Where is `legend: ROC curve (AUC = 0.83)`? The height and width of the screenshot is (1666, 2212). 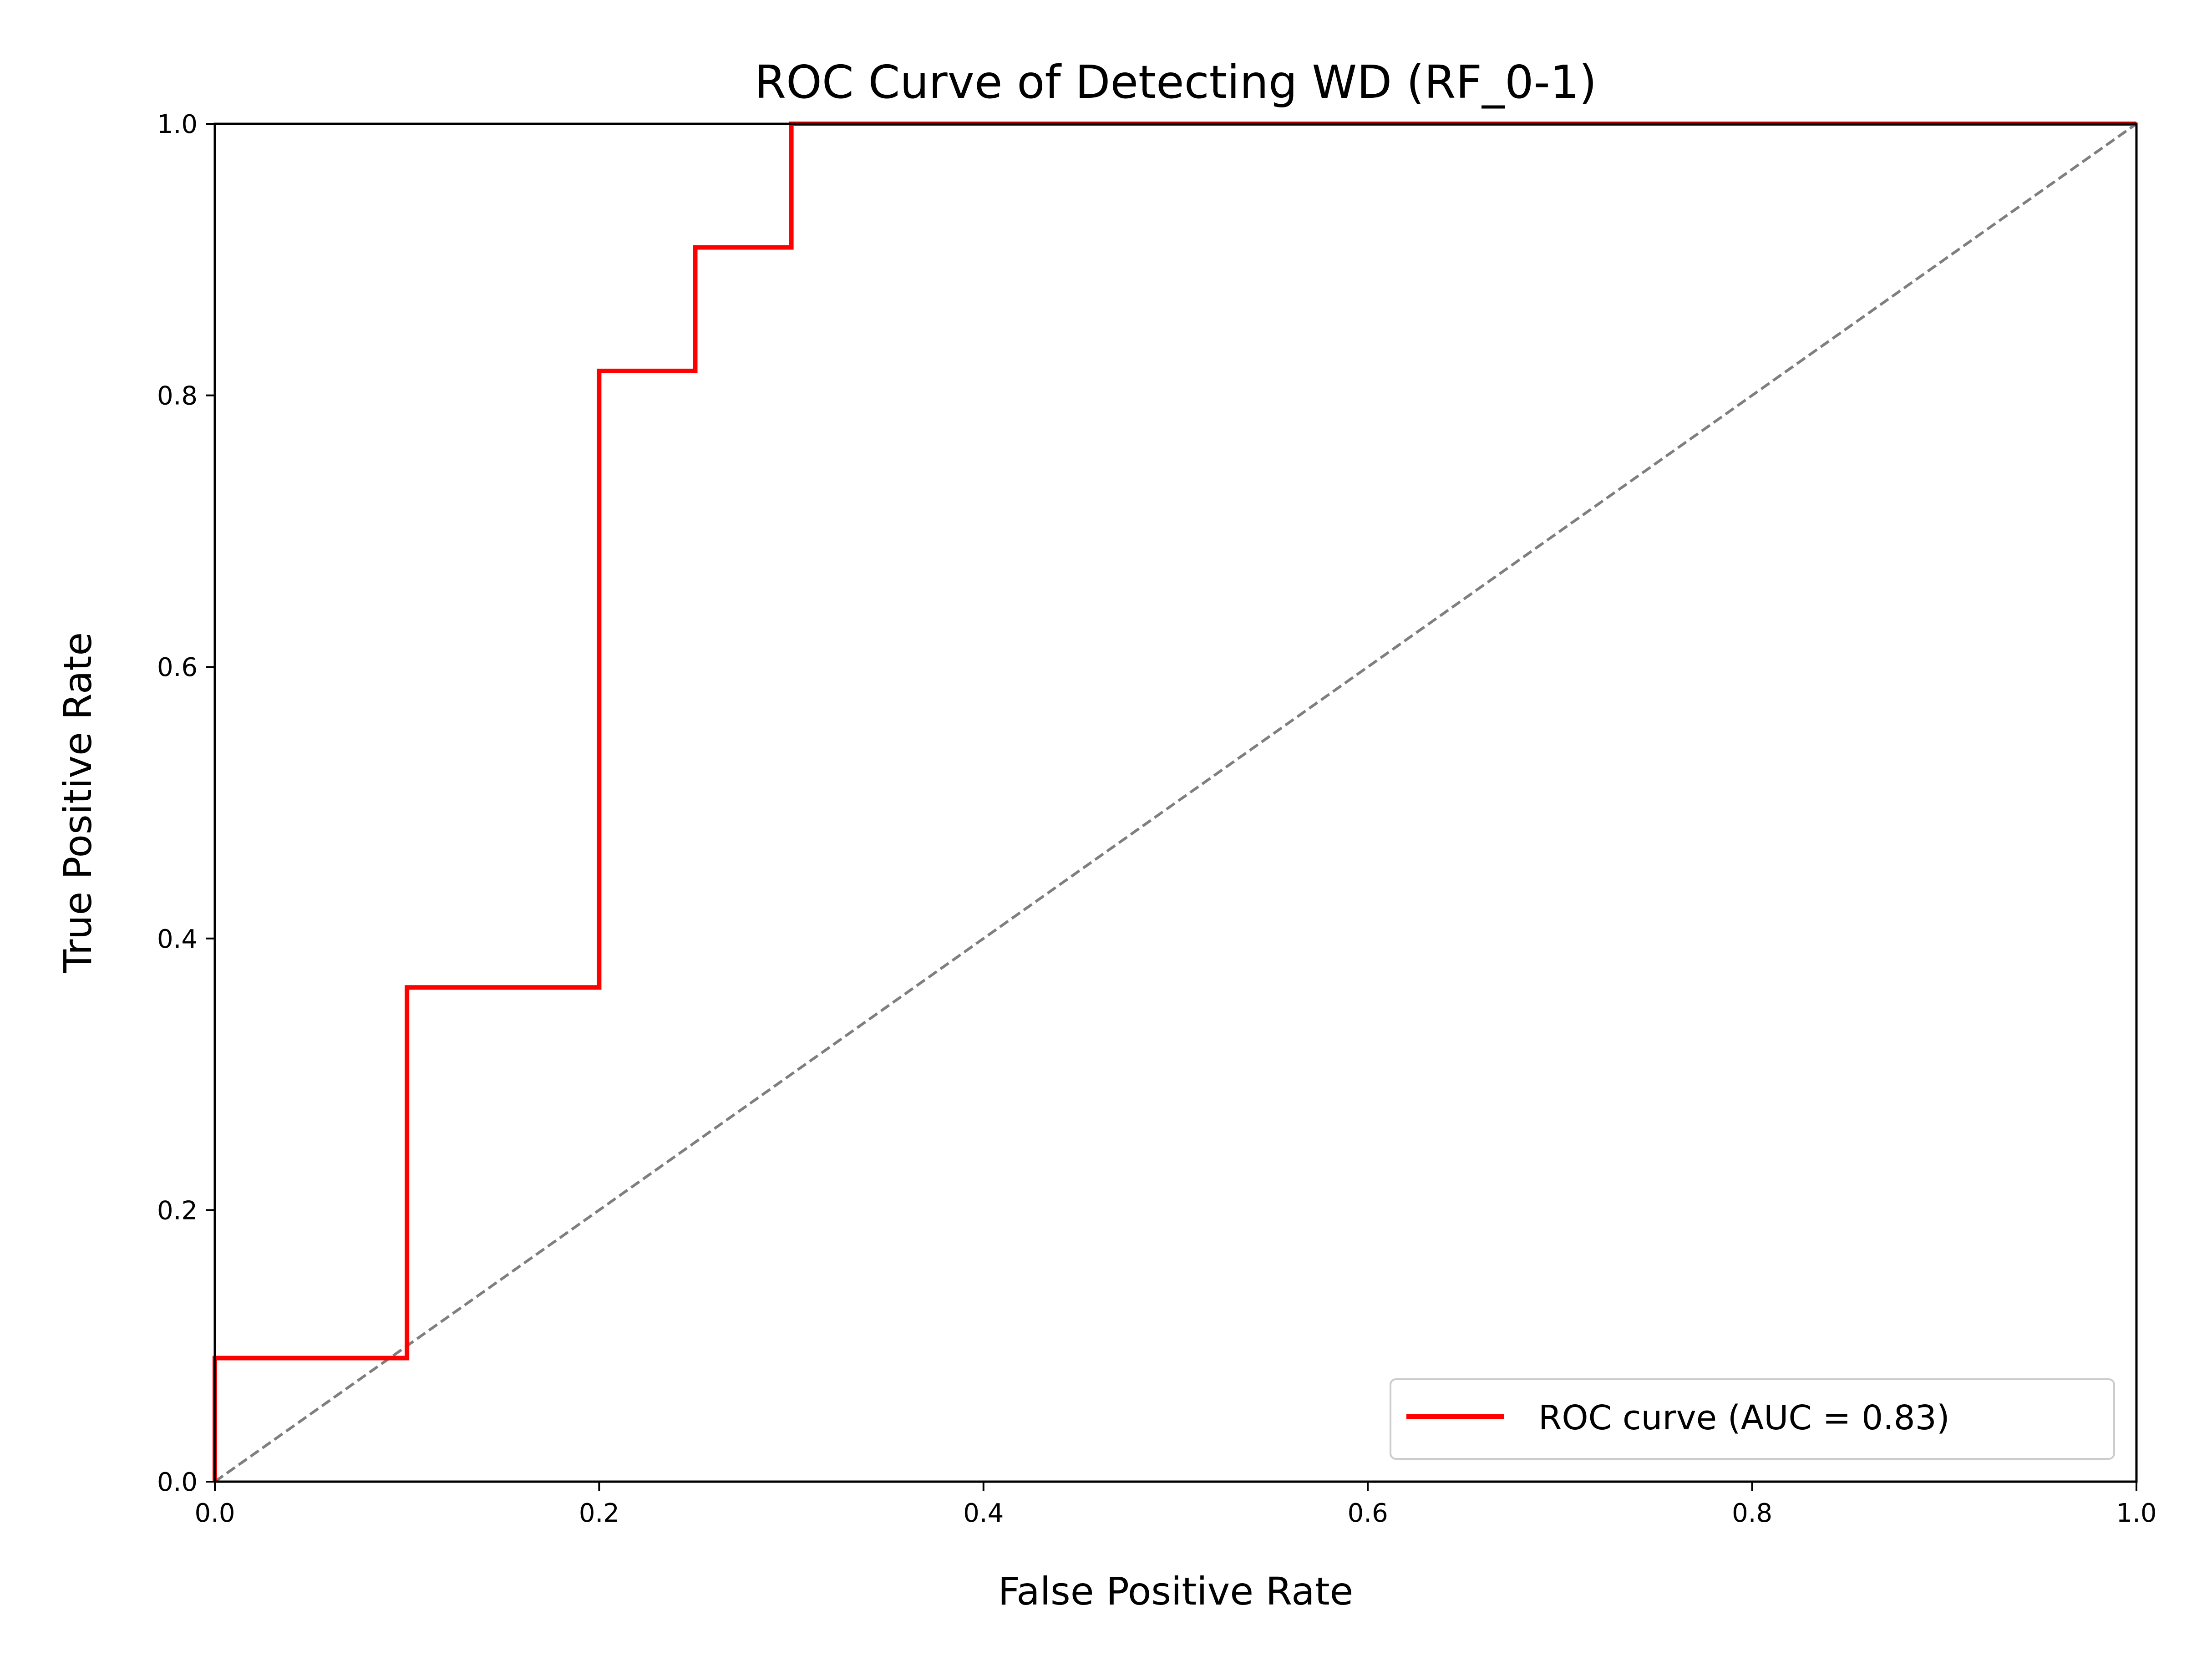 legend: ROC curve (AUC = 0.83) is located at coordinates (1752, 1419).